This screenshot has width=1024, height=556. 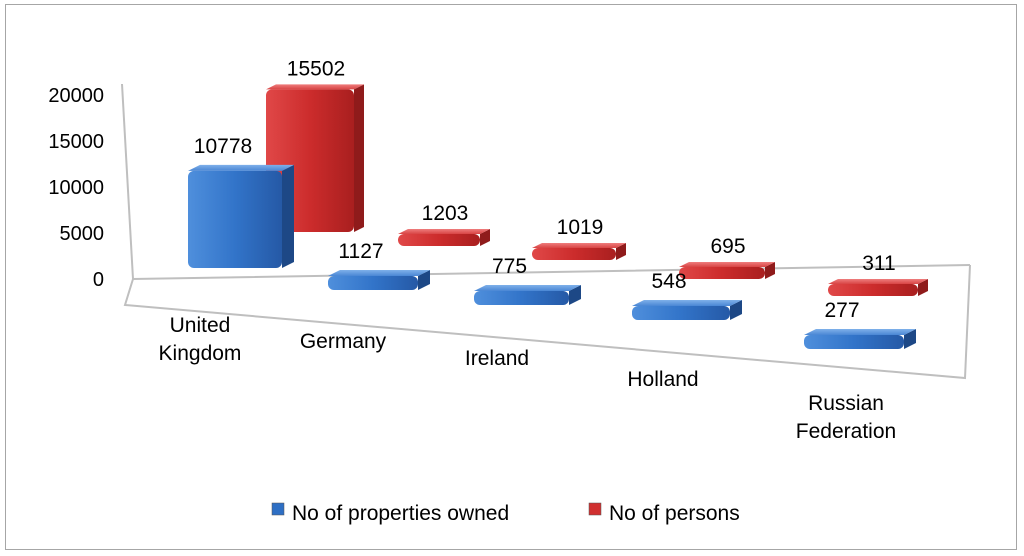 I want to click on legend-label: No of persons, so click(x=674, y=513).